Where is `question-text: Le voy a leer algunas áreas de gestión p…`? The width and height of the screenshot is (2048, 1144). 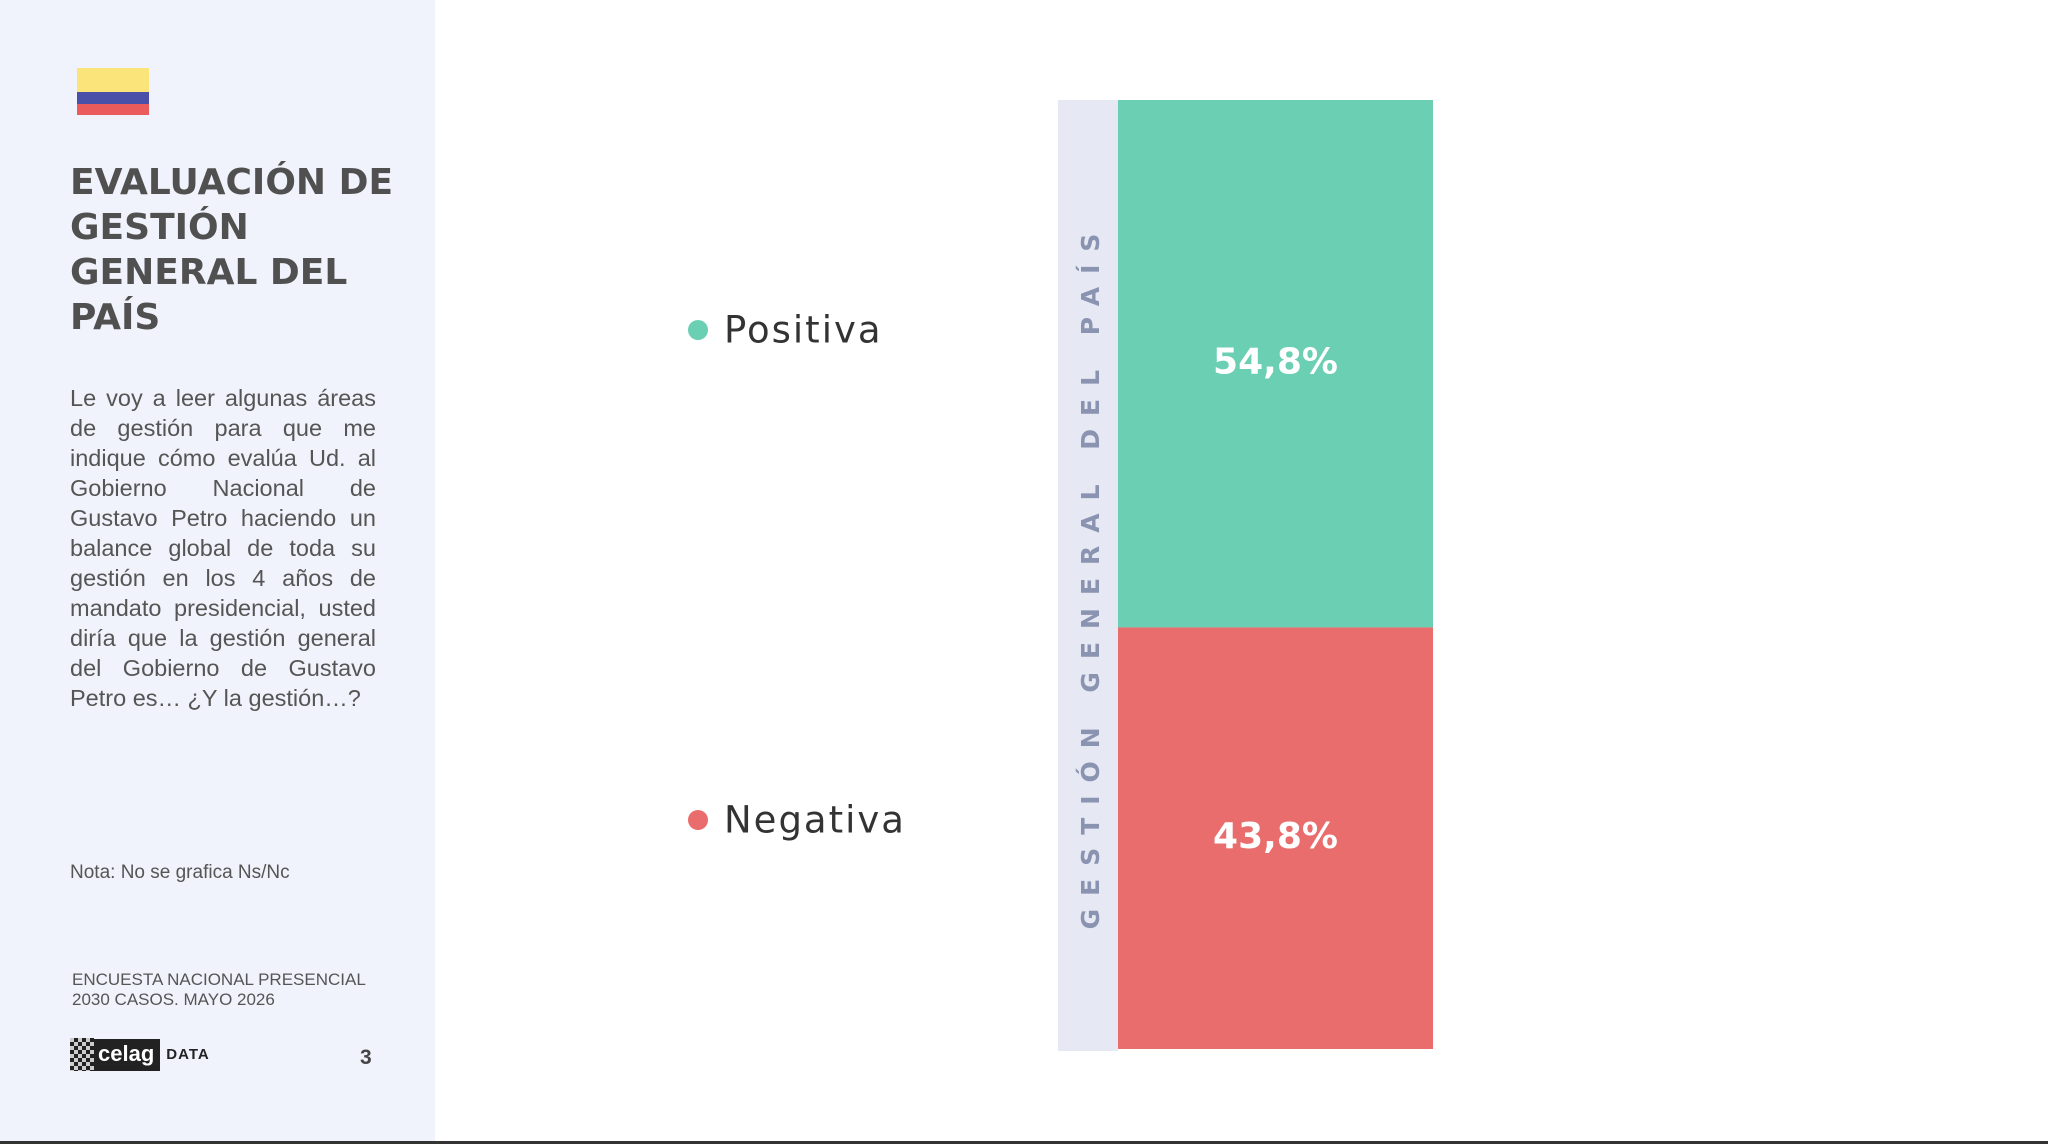 question-text: Le voy a leer algunas áreas de gestión p… is located at coordinates (223, 548).